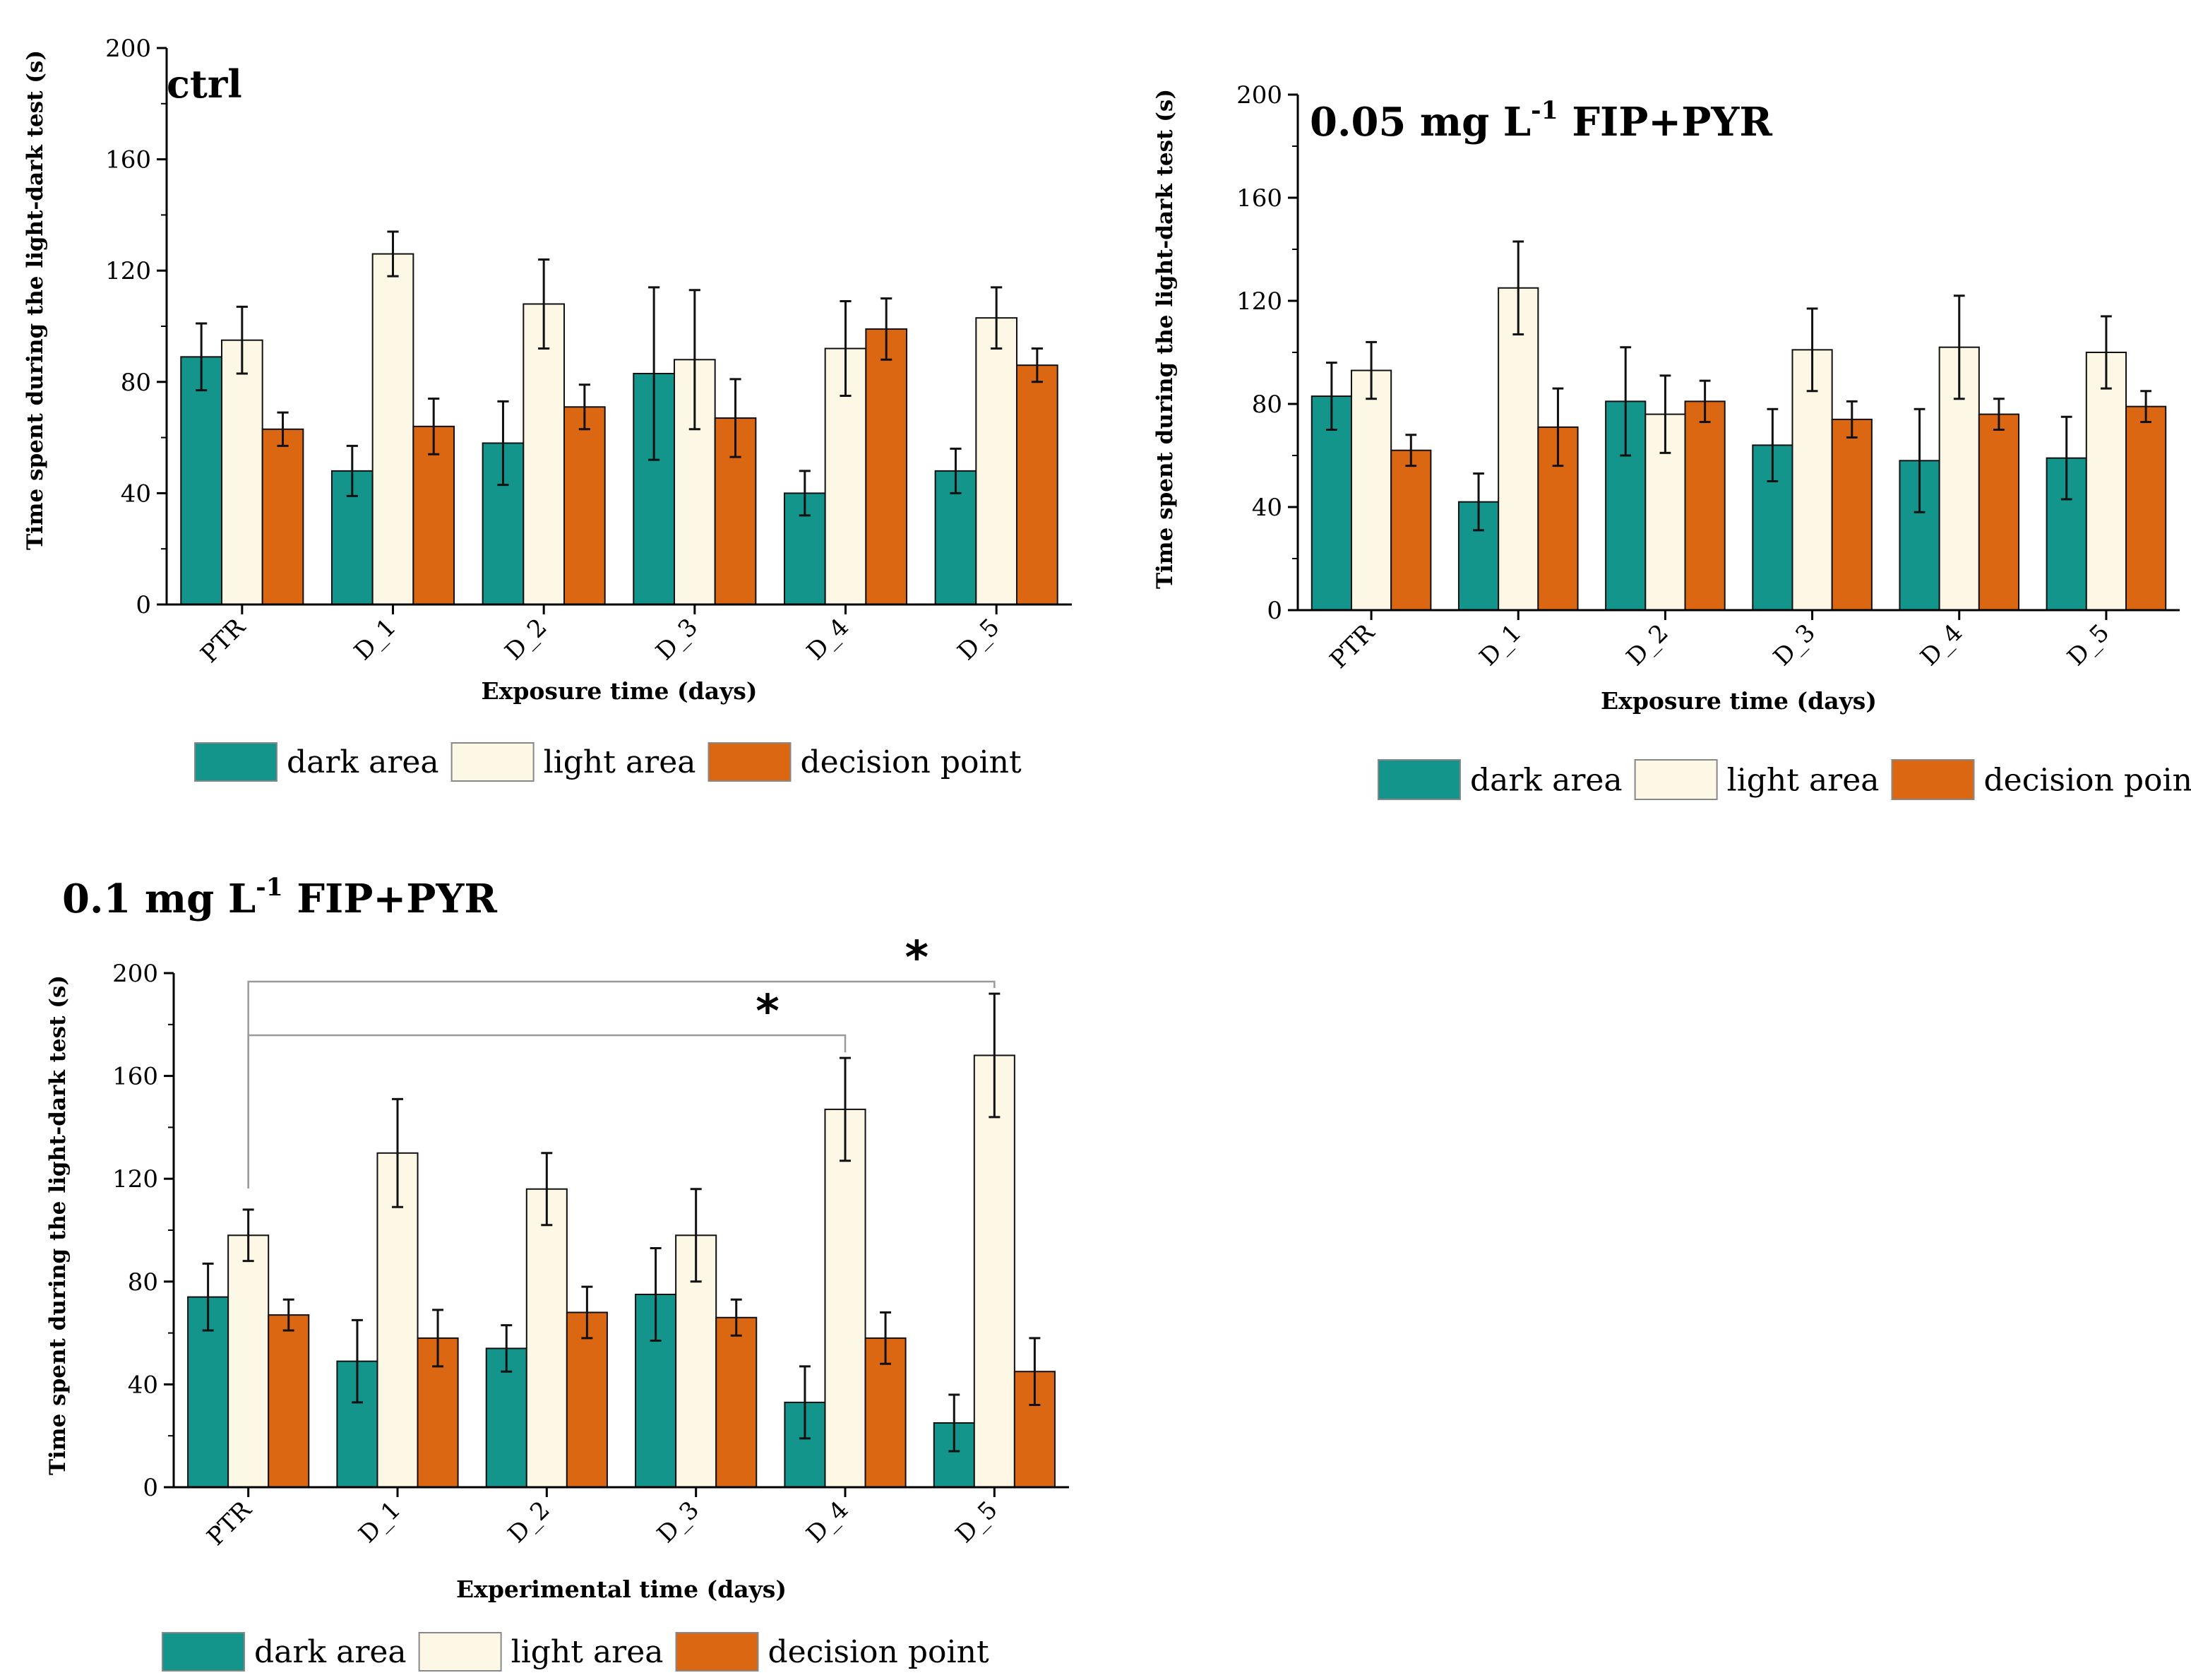 The image size is (2191, 1680). I want to click on significance-bracket, so click(621, 1084).